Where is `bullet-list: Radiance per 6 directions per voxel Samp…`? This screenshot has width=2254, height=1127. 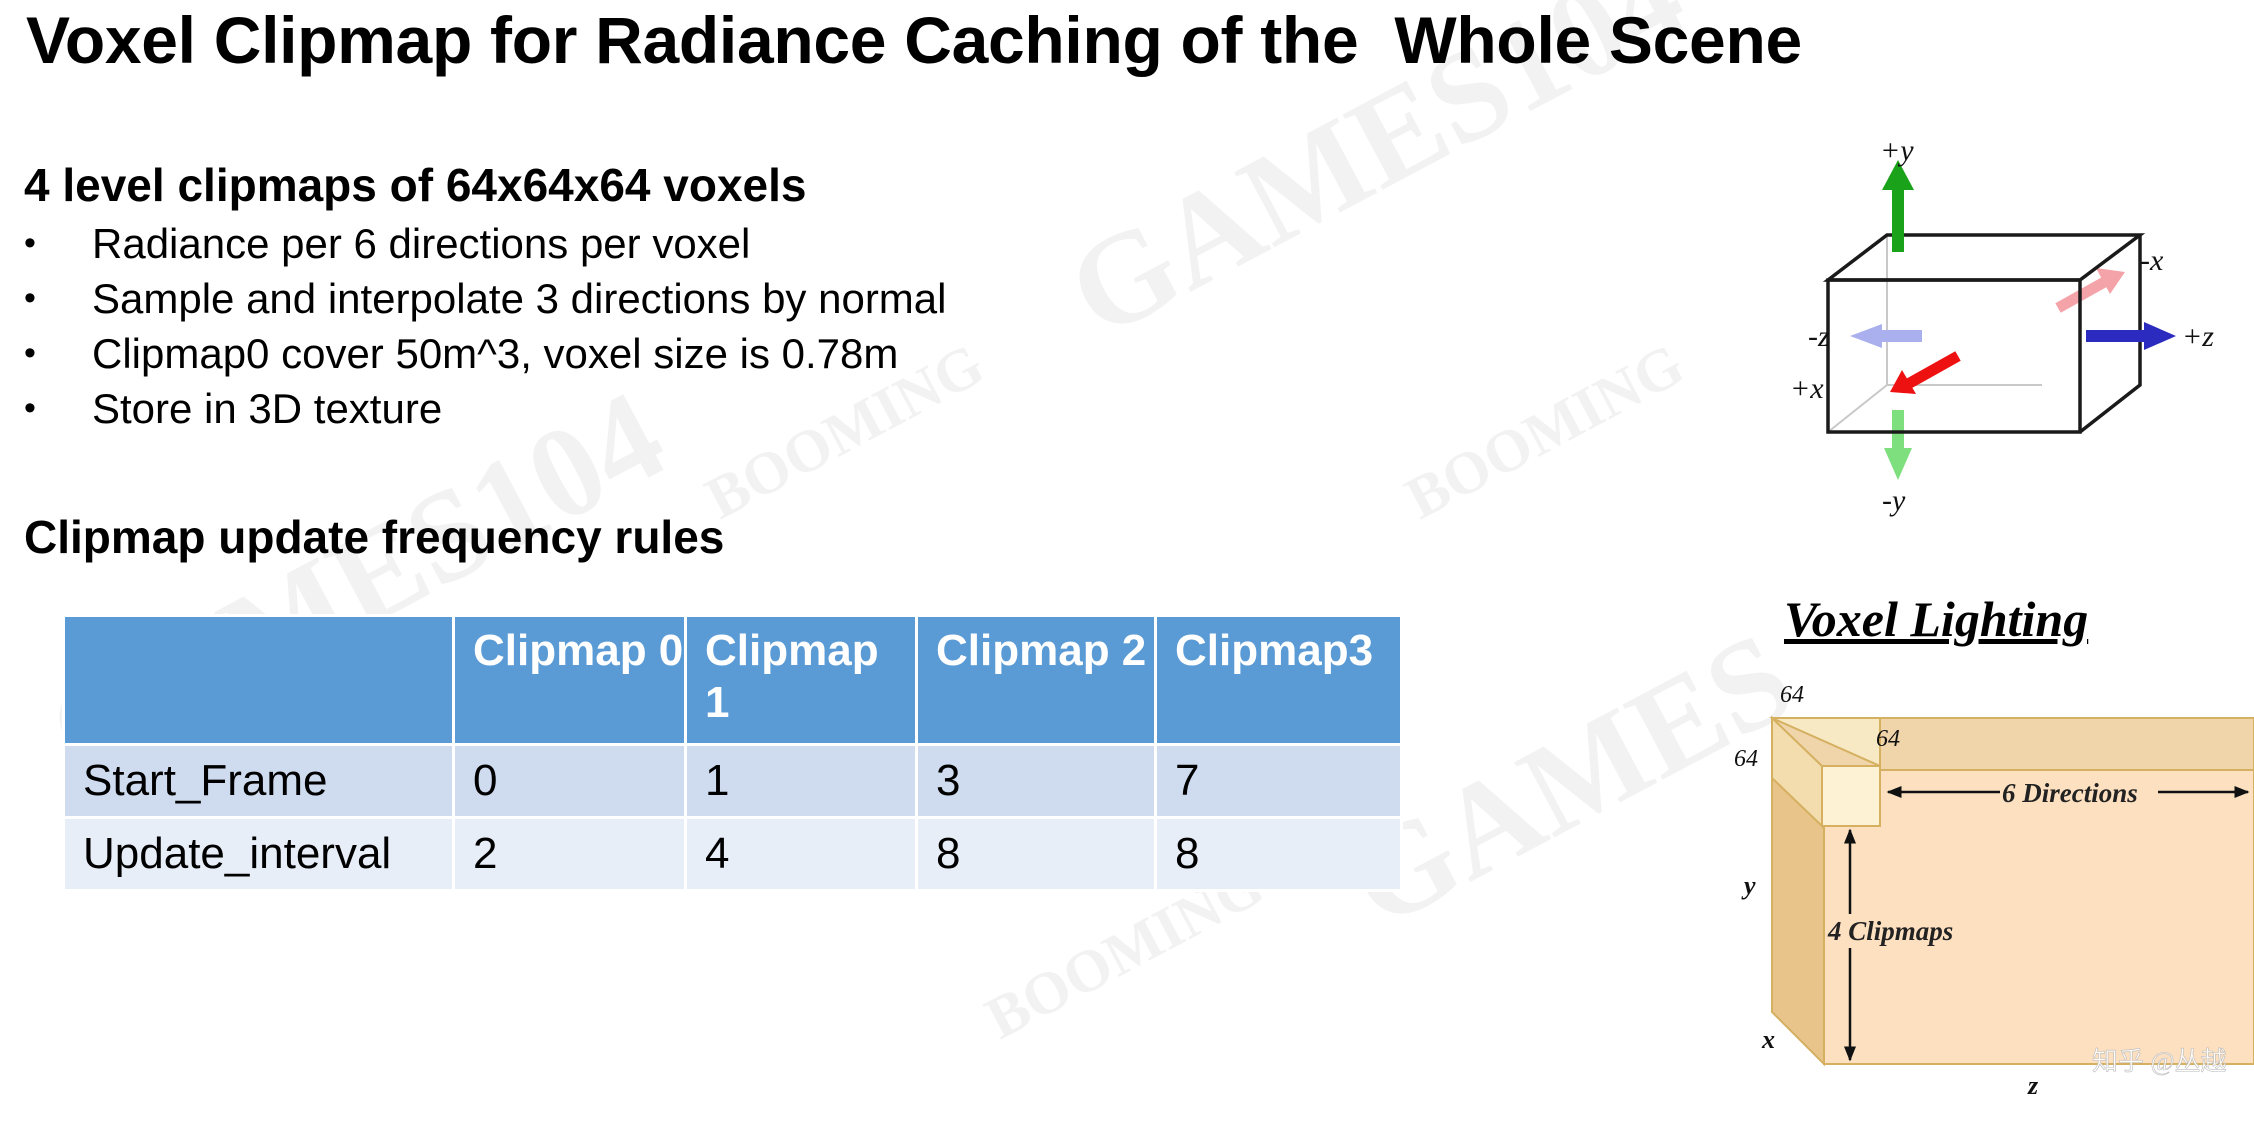
bullet-list: Radiance per 6 directions per voxel Samp… is located at coordinates (485, 326).